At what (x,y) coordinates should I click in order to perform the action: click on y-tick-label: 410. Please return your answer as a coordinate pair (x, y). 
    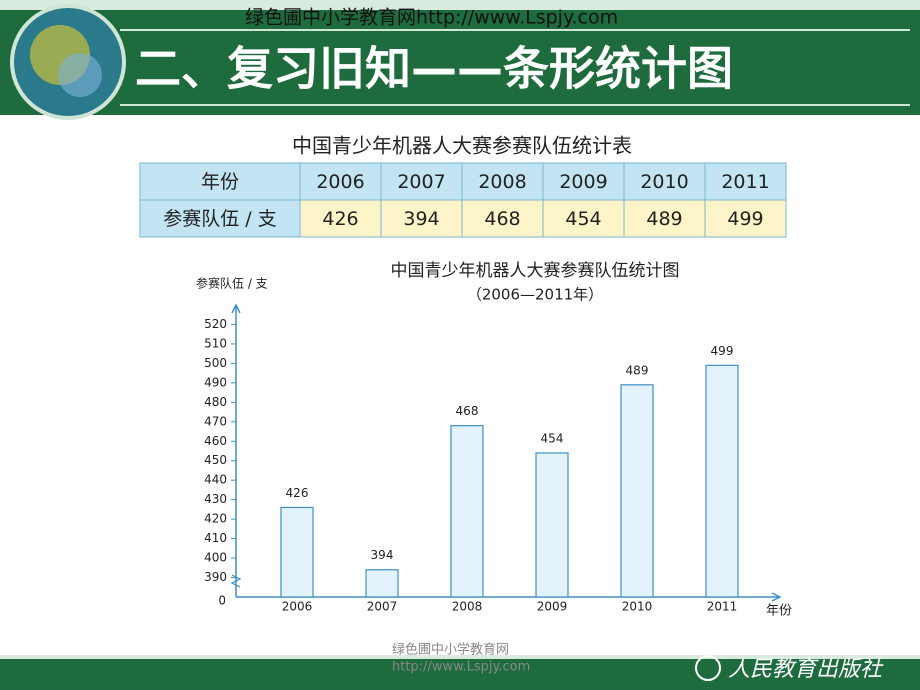
    Looking at the image, I should click on (215, 538).